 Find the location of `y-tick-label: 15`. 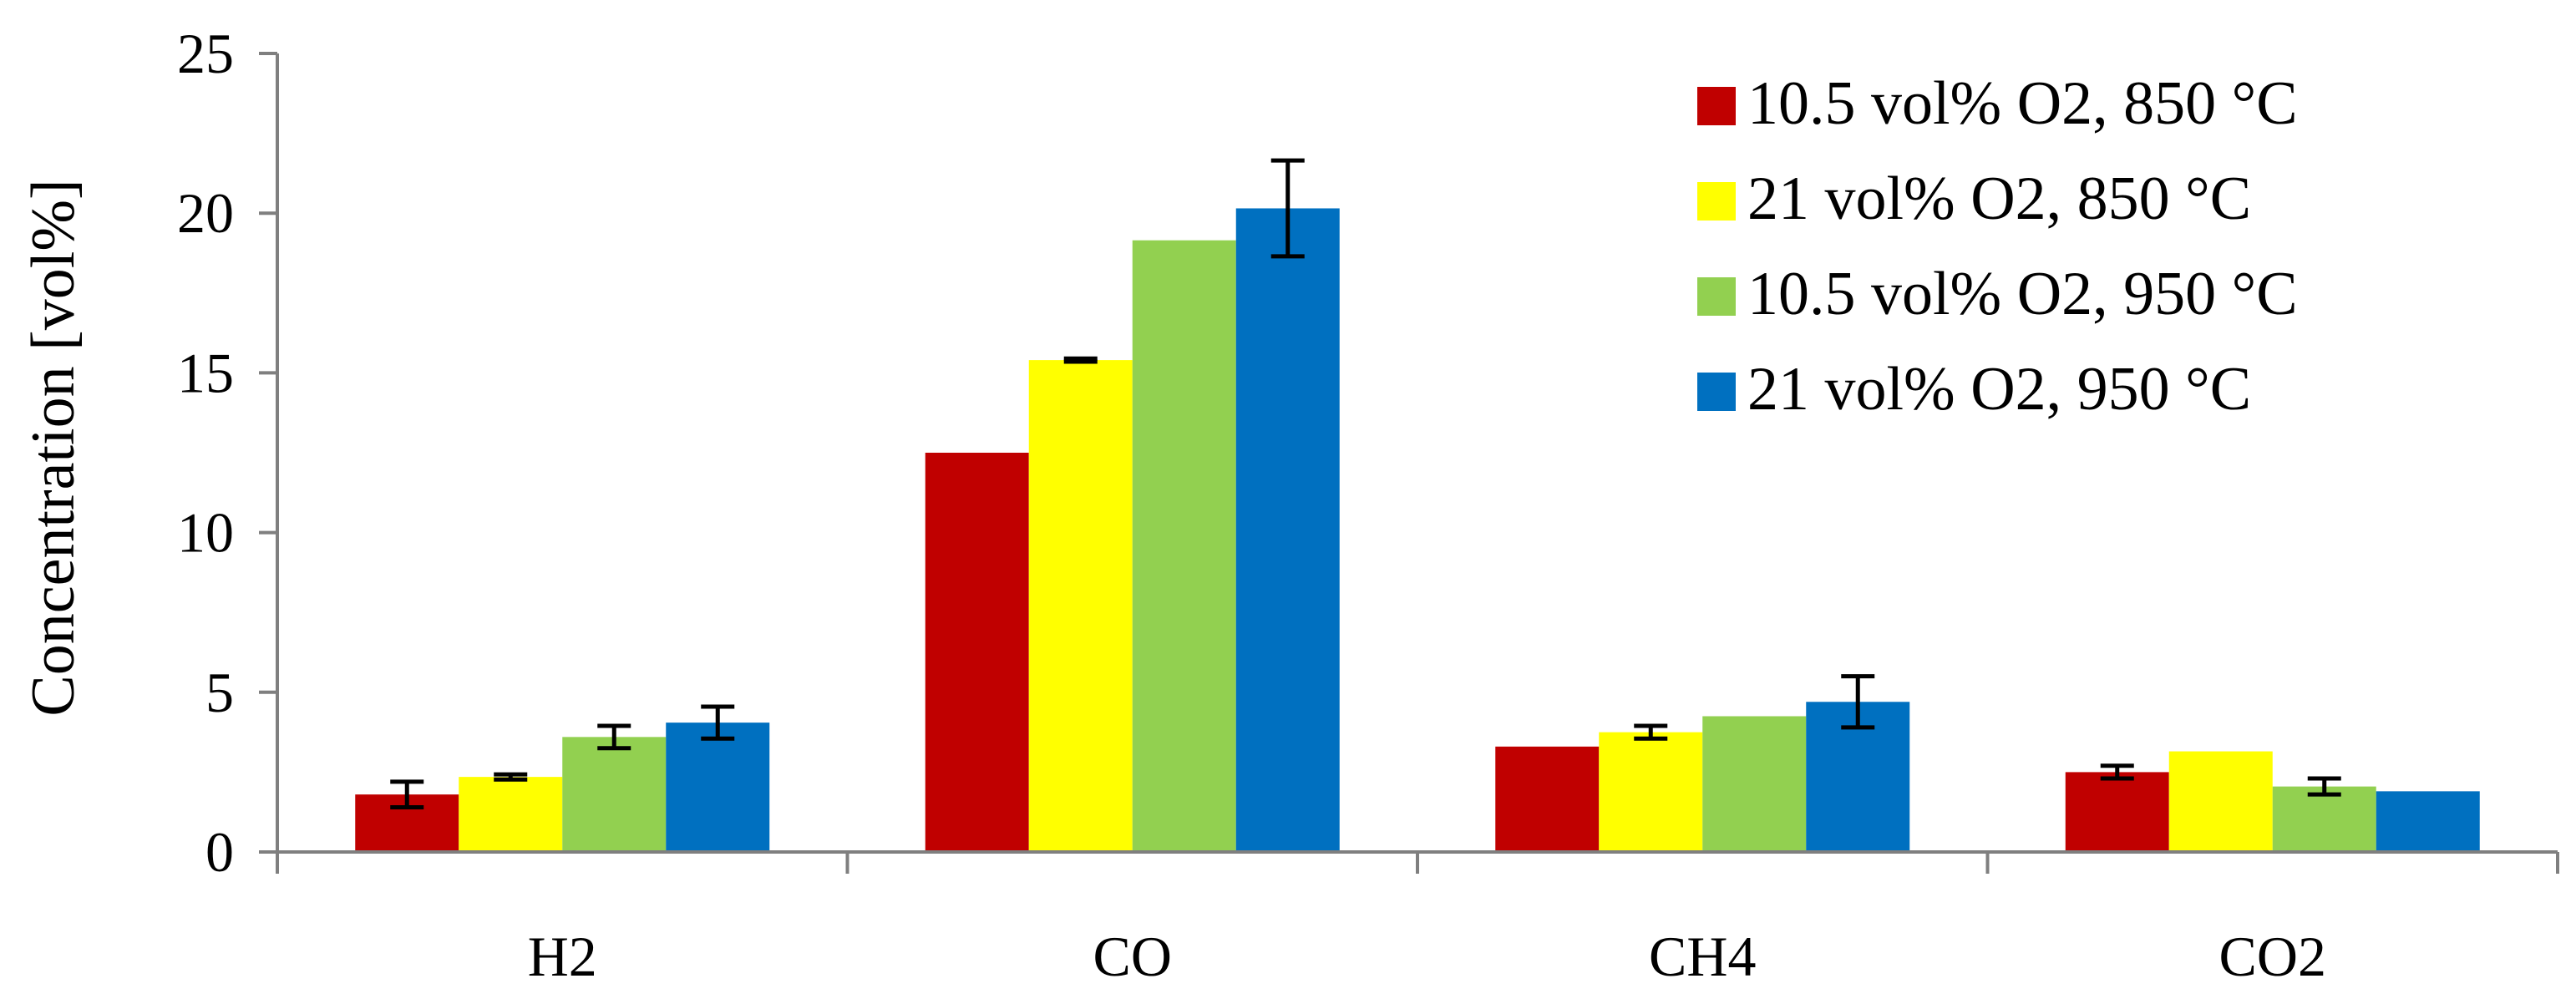

y-tick-label: 15 is located at coordinates (205, 372).